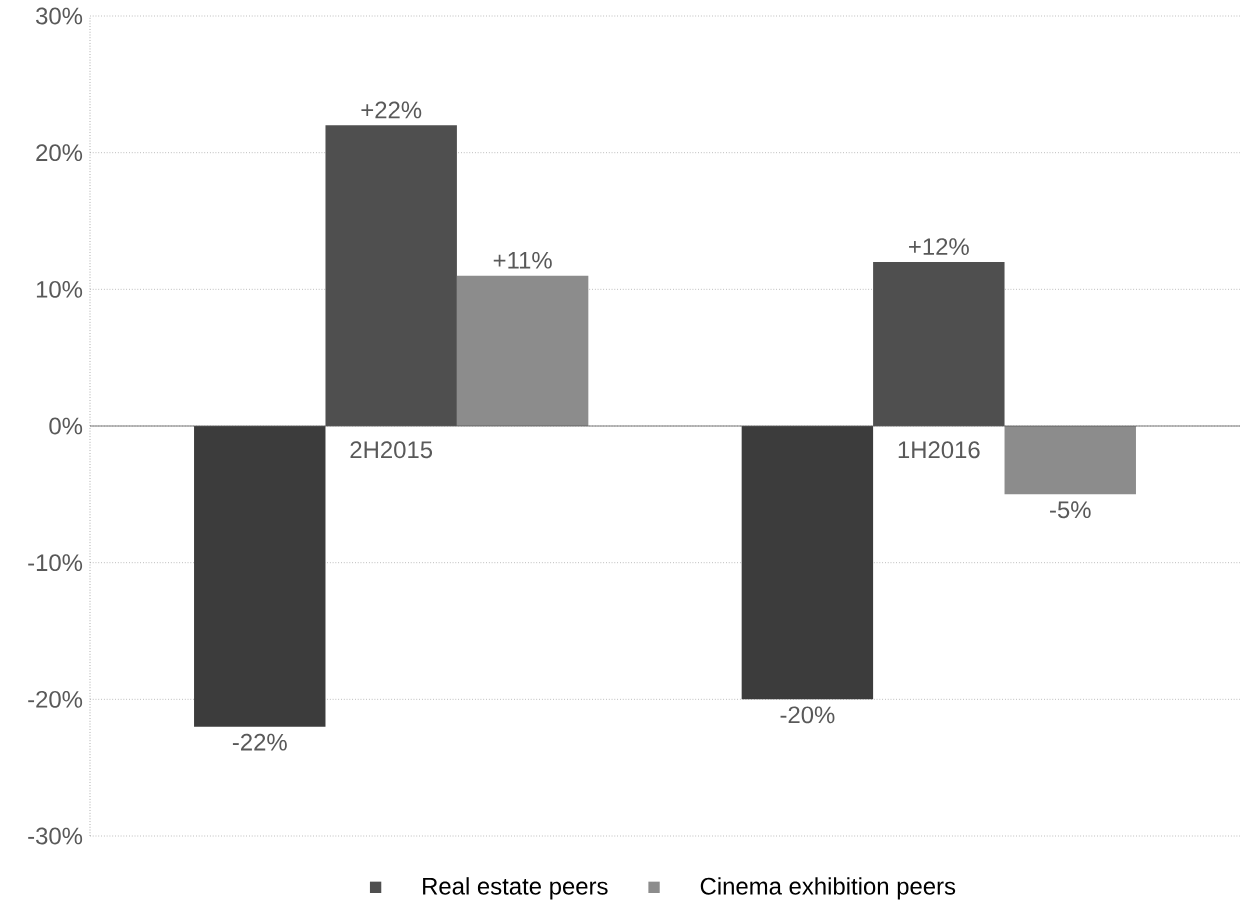  I want to click on x-tick-label: 2H2015, so click(391, 450).